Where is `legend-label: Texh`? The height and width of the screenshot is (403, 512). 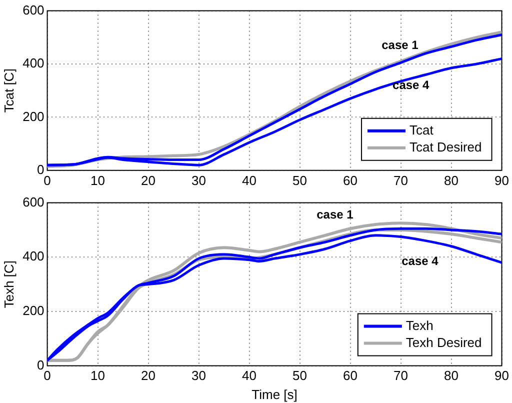
legend-label: Texh is located at coordinates (420, 325).